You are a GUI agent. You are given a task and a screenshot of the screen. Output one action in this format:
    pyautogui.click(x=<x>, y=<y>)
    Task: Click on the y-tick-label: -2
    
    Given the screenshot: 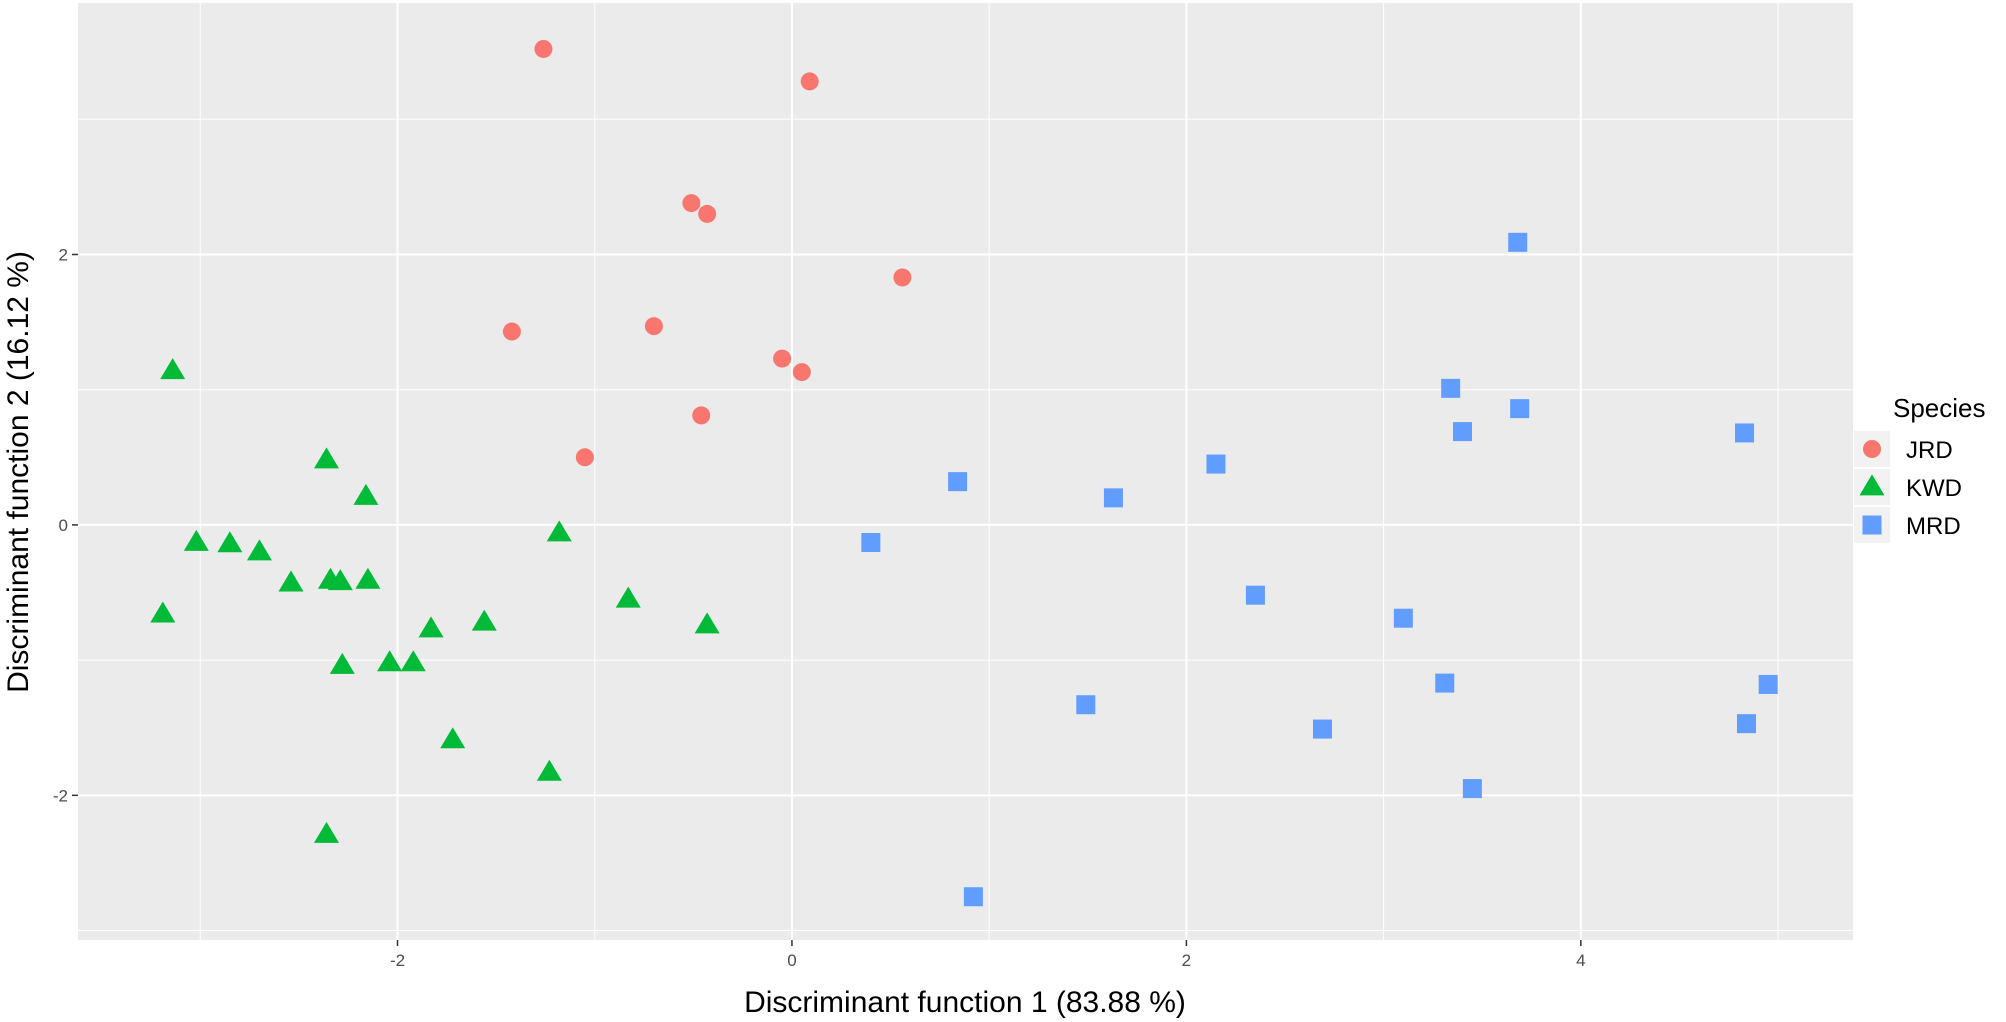 What is the action you would take?
    pyautogui.click(x=60, y=795)
    